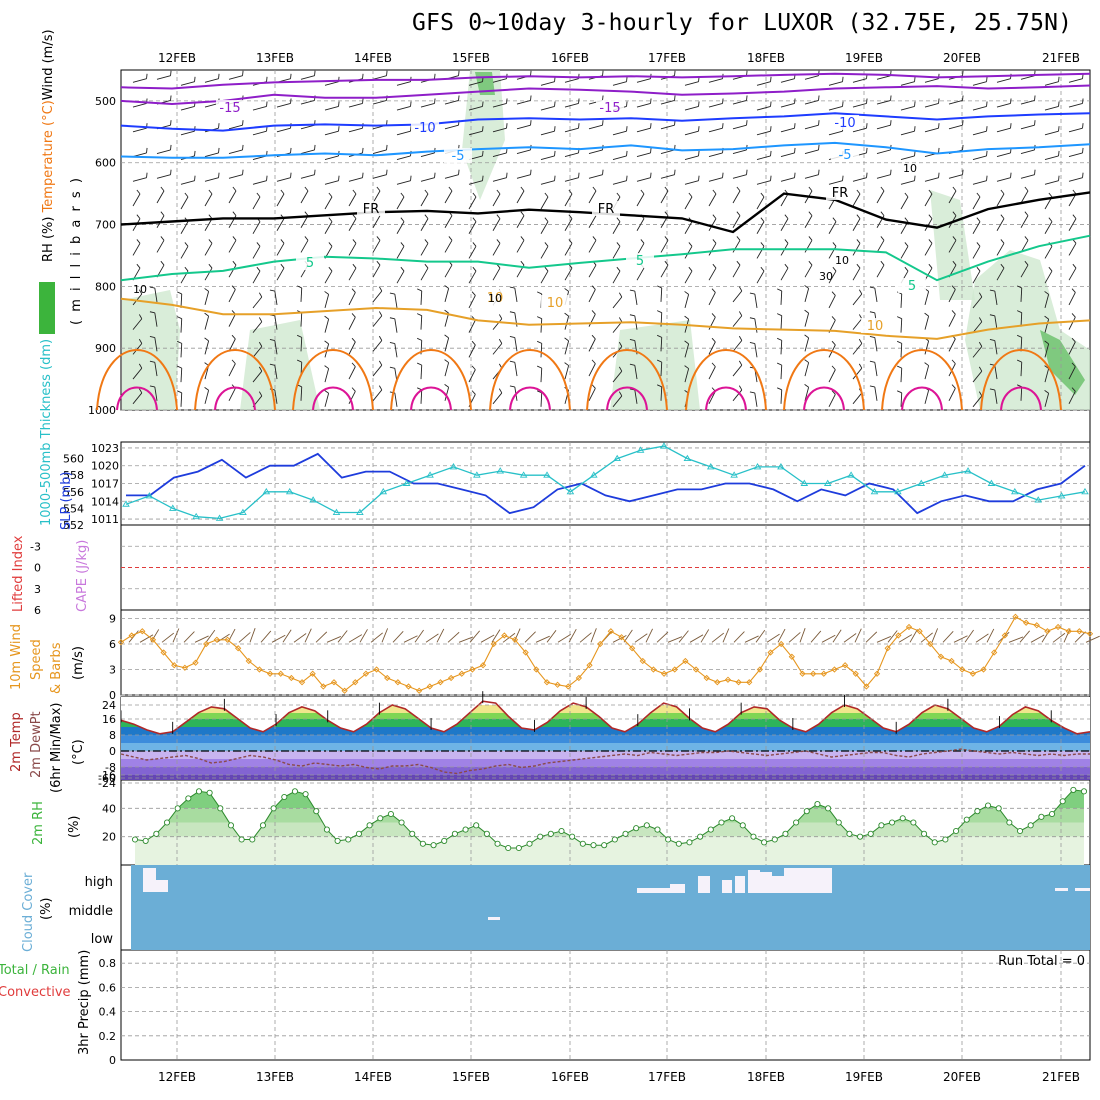 The width and height of the screenshot is (1100, 1100). I want to click on surface-wind-panel: 9 6 3 0 10m Wind Speed & Barbs (m/s), so click(554, 656).